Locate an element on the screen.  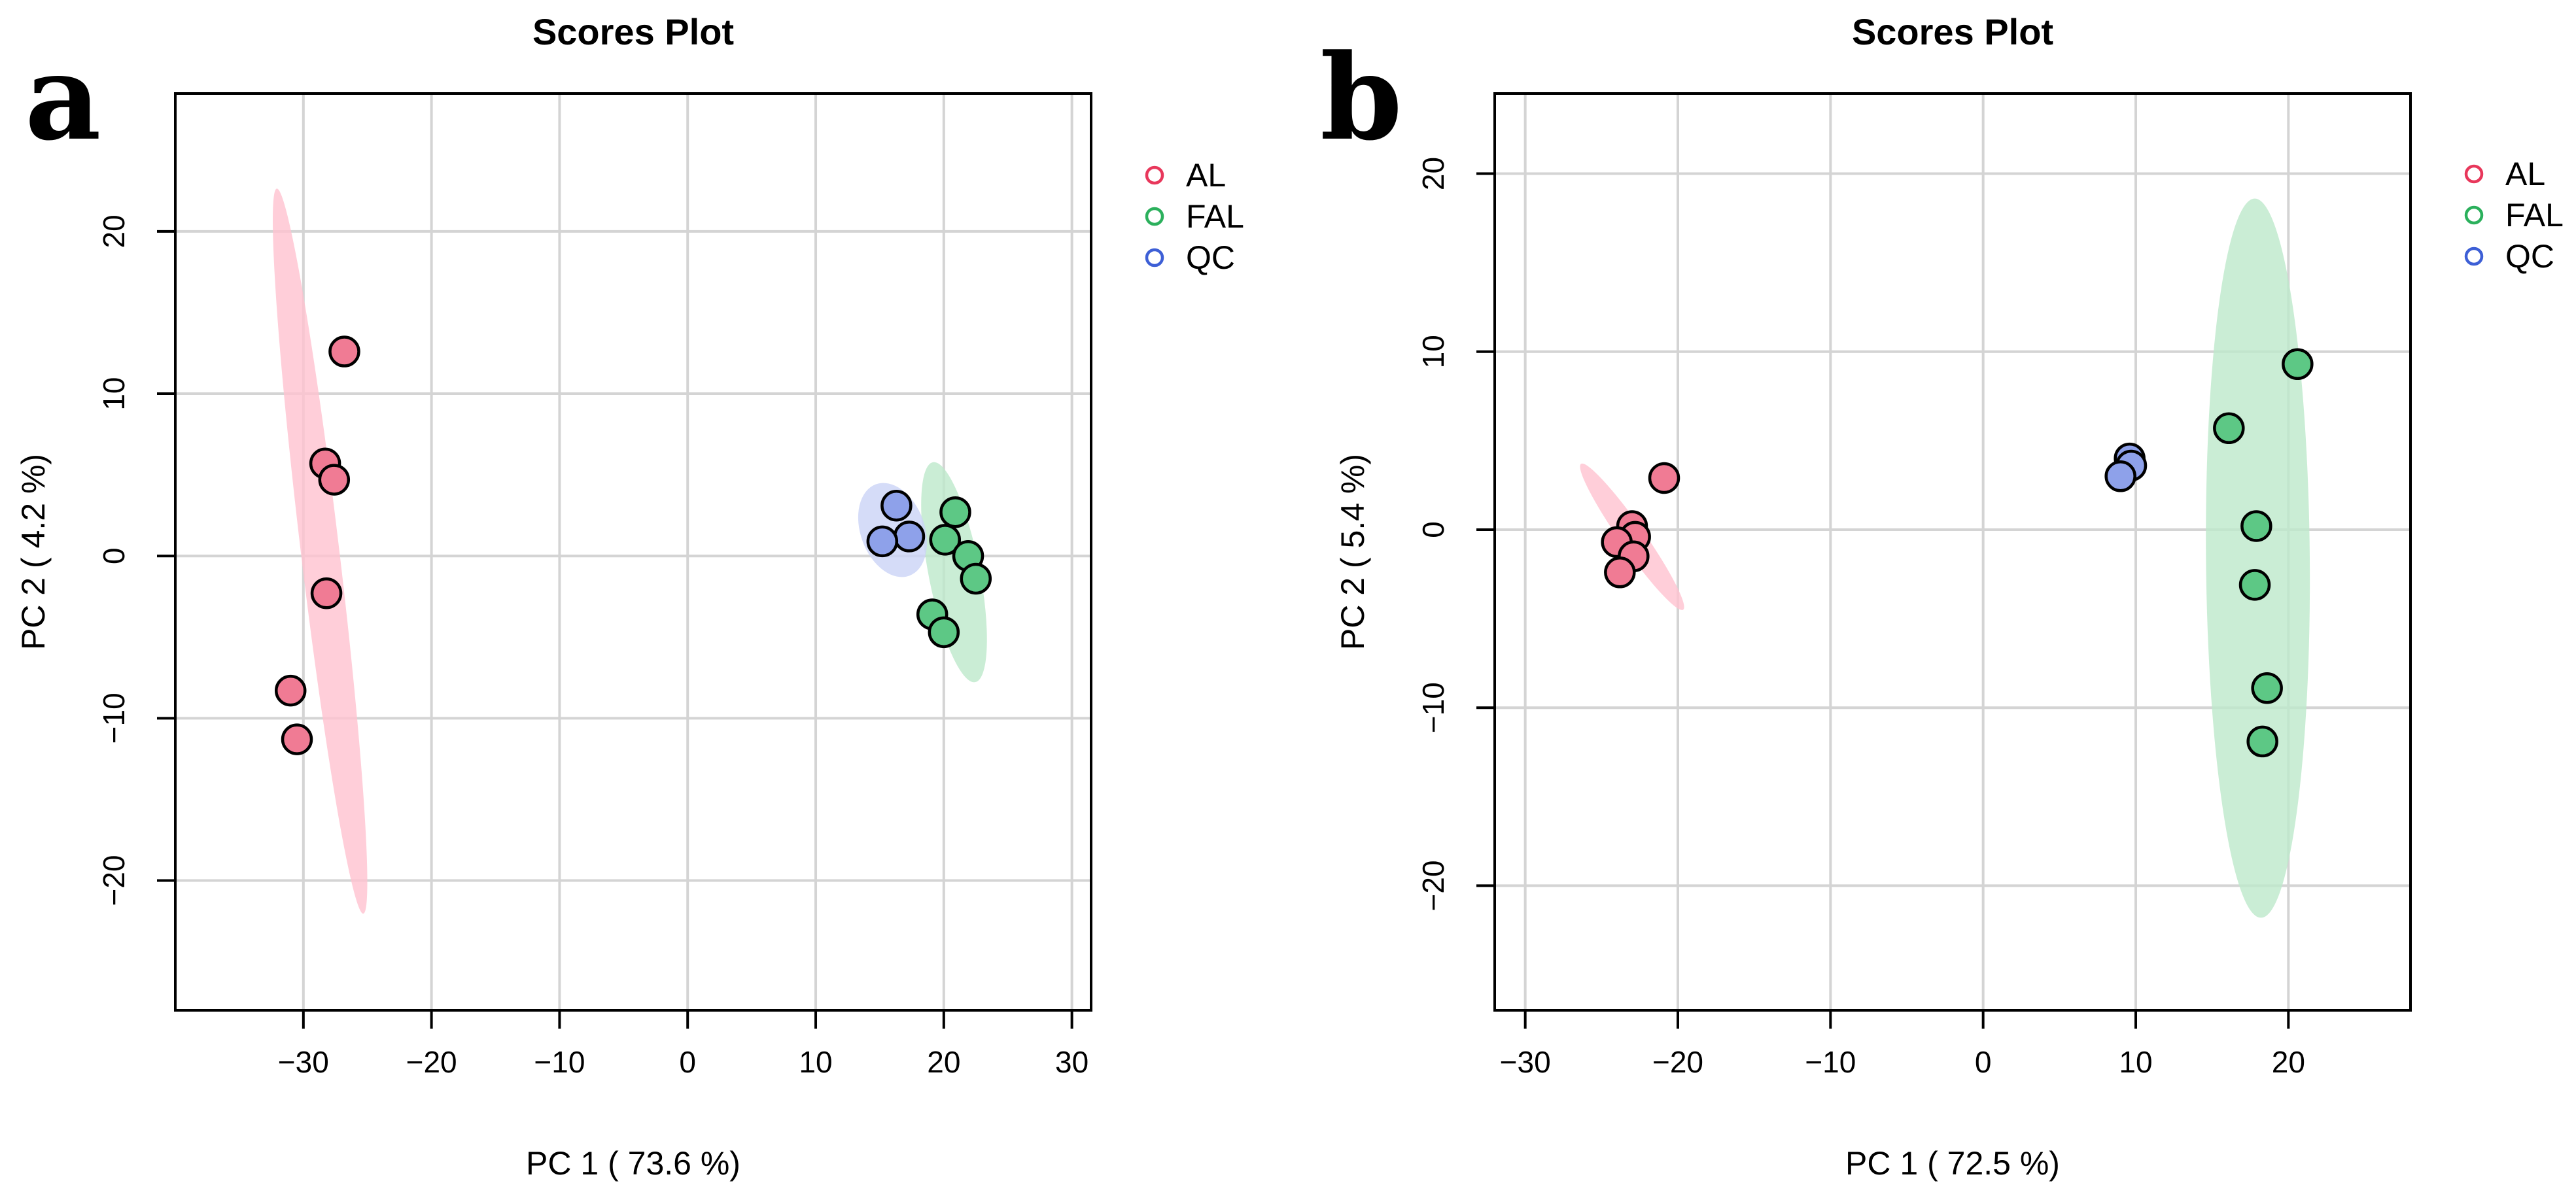
x-axis: −30 −20 −10 0 10 20 is located at coordinates (1902, 1044).